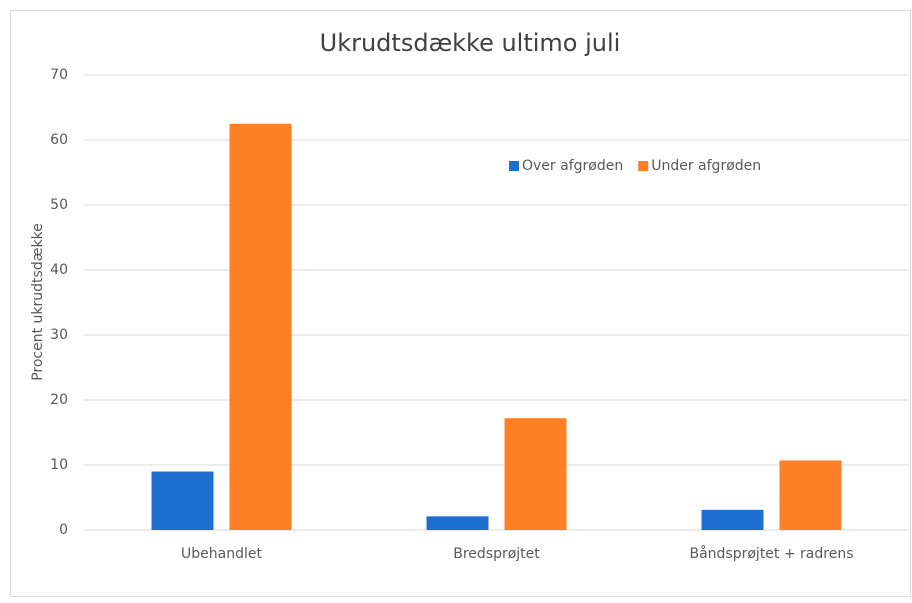  What do you see at coordinates (221, 554) in the screenshot?
I see `x-tick-label: Ubehandlet` at bounding box center [221, 554].